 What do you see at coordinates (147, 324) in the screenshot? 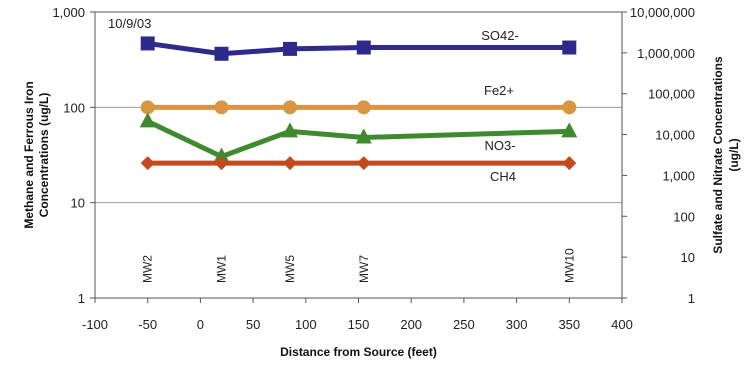
I see `x-tick-label: -50` at bounding box center [147, 324].